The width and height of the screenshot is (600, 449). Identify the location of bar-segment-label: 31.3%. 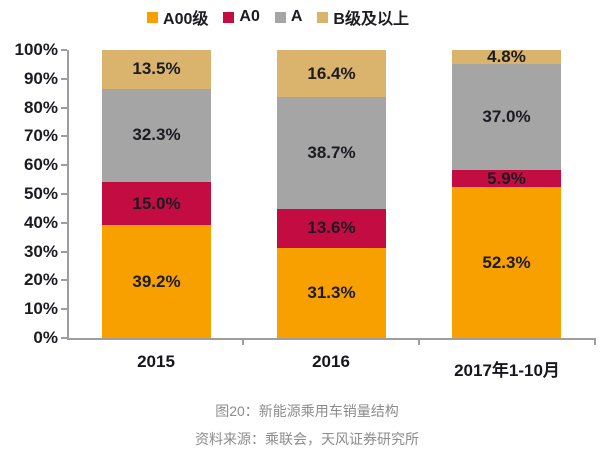
(331, 292).